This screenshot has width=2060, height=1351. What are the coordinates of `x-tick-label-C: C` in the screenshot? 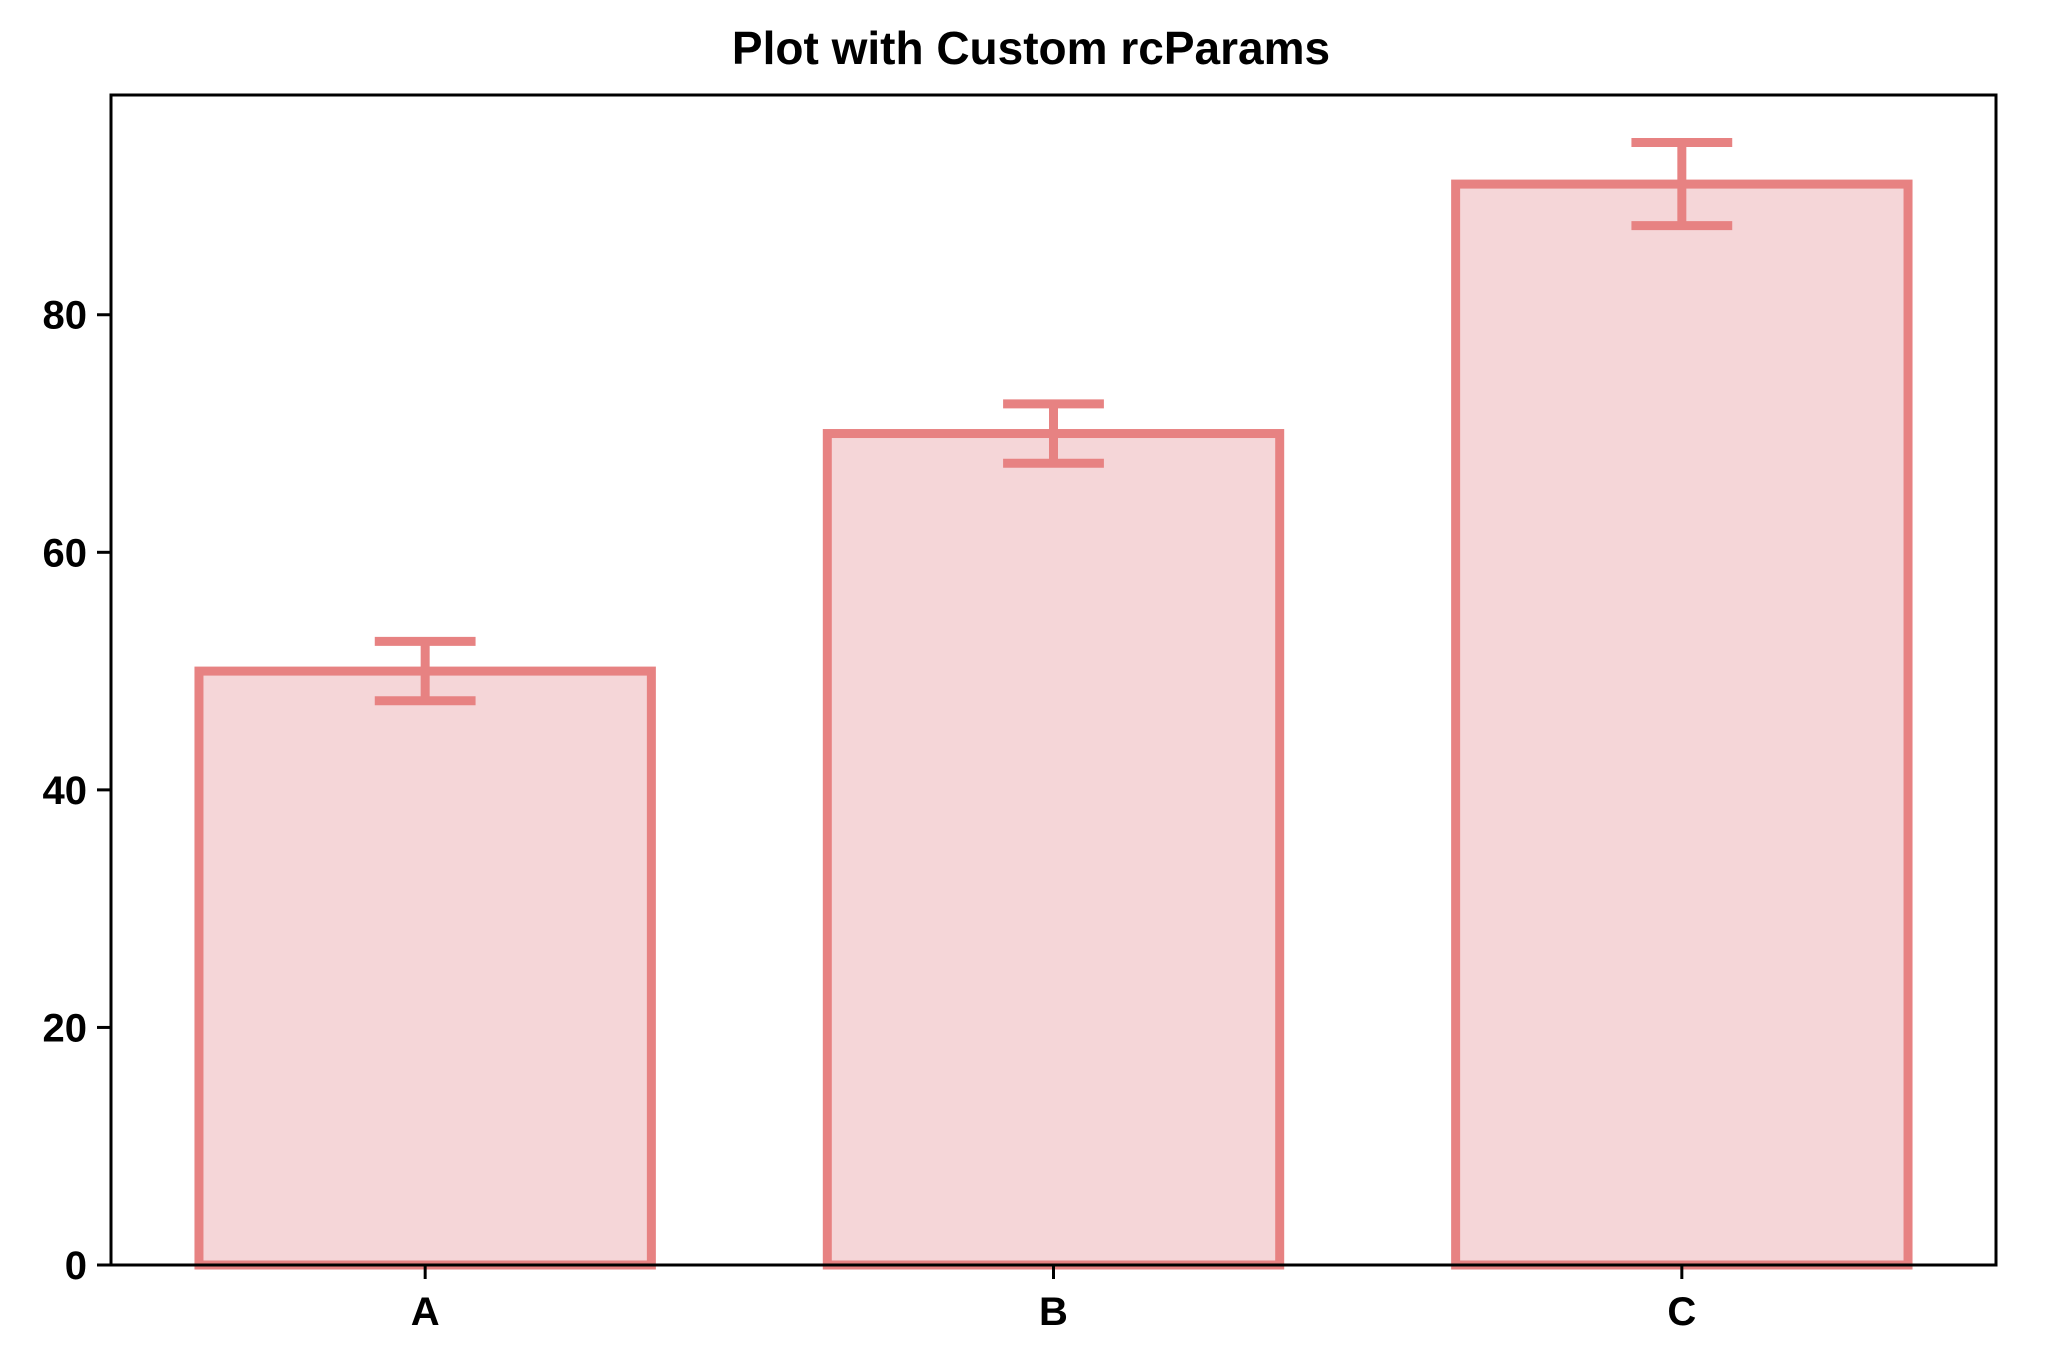 It's located at (1681, 1312).